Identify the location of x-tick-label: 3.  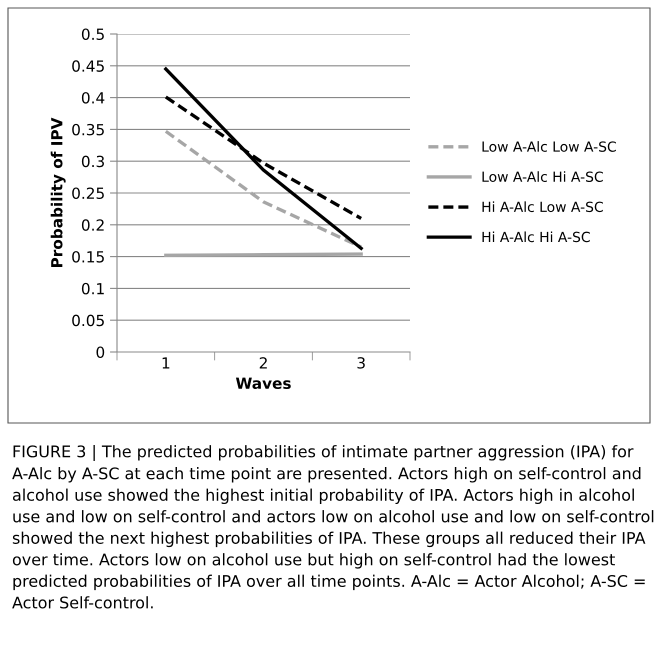
(361, 363).